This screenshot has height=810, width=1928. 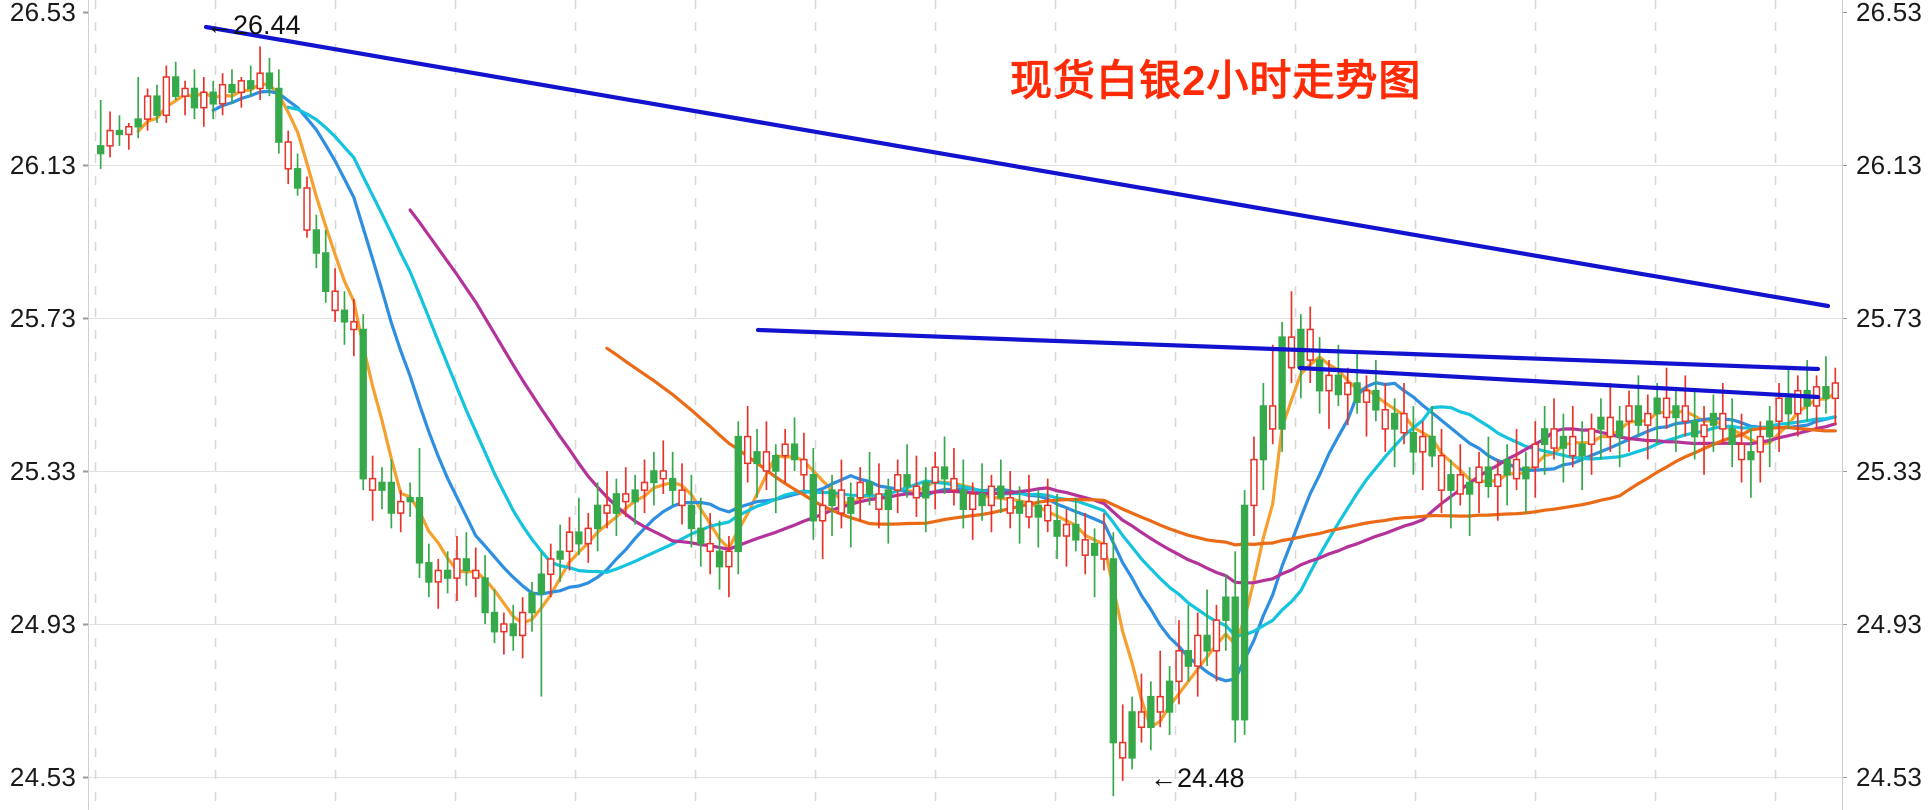 What do you see at coordinates (42, 165) in the screenshot?
I see `y-axis-tick-left: 26.13` at bounding box center [42, 165].